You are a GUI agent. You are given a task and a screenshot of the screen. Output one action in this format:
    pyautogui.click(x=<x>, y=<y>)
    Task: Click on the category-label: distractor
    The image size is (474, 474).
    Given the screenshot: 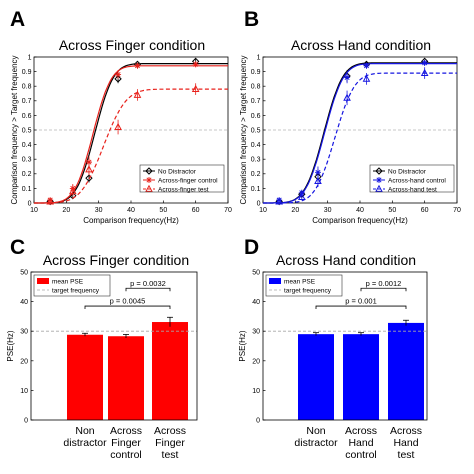 What is the action you would take?
    pyautogui.click(x=85, y=443)
    